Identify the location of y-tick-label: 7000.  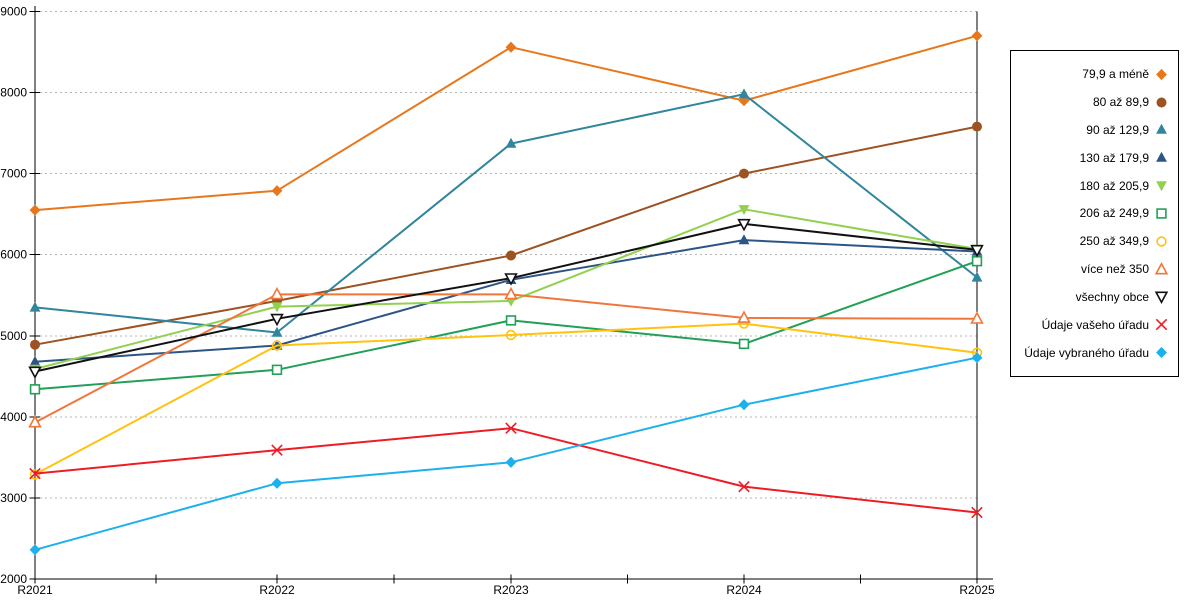
(13, 174).